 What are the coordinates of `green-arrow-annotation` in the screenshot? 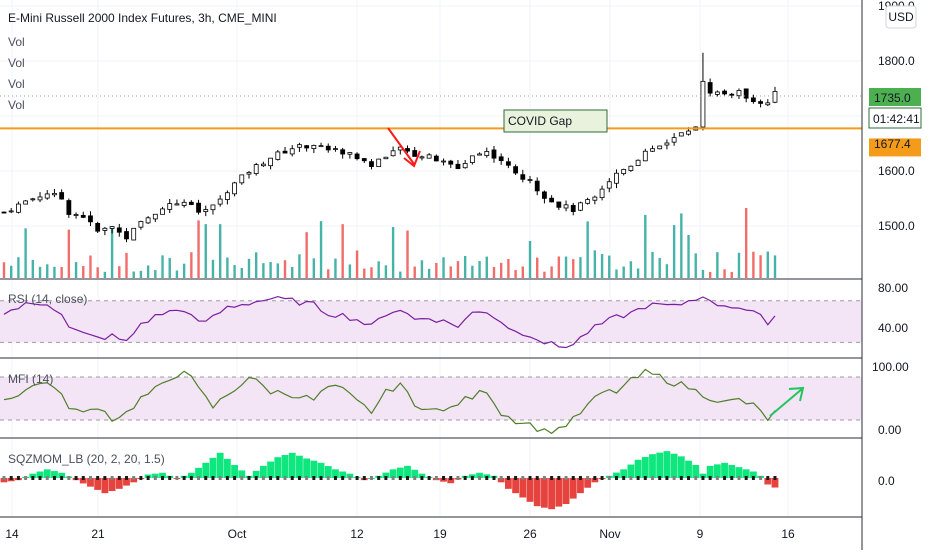 It's located at (787, 401).